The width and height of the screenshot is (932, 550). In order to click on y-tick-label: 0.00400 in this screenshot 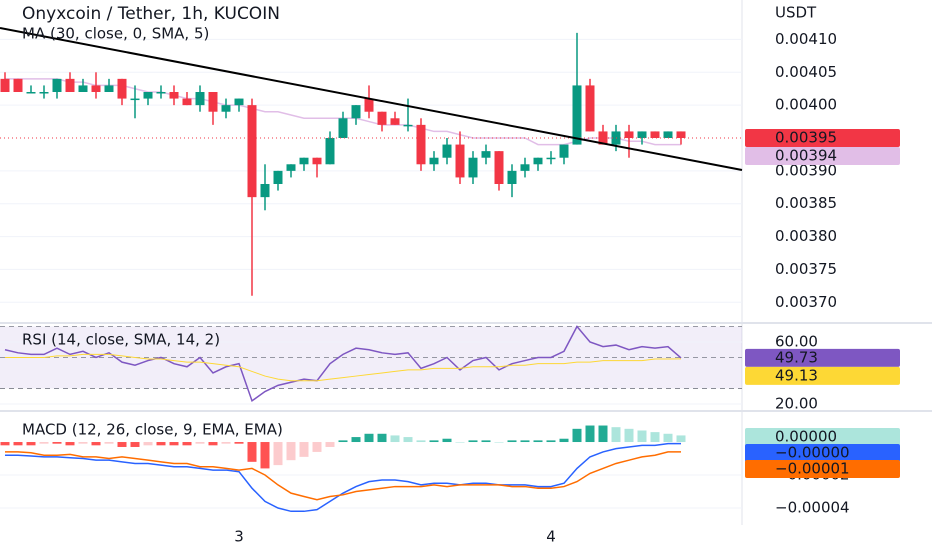, I will do `click(806, 105)`.